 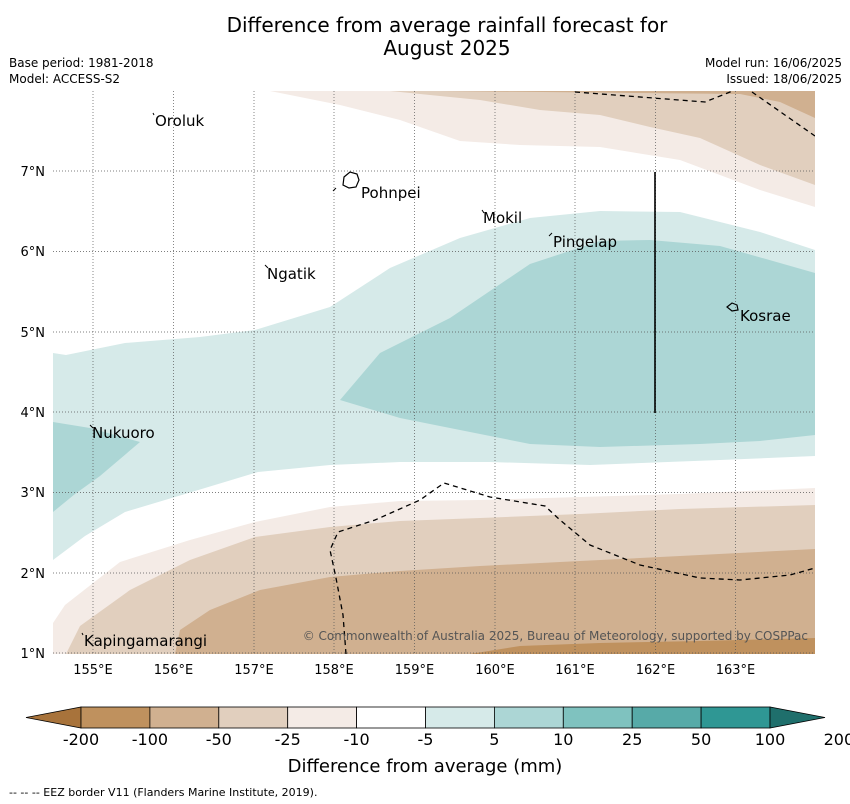 What do you see at coordinates (494, 739) in the screenshot?
I see `colorbar-tick-label: 5` at bounding box center [494, 739].